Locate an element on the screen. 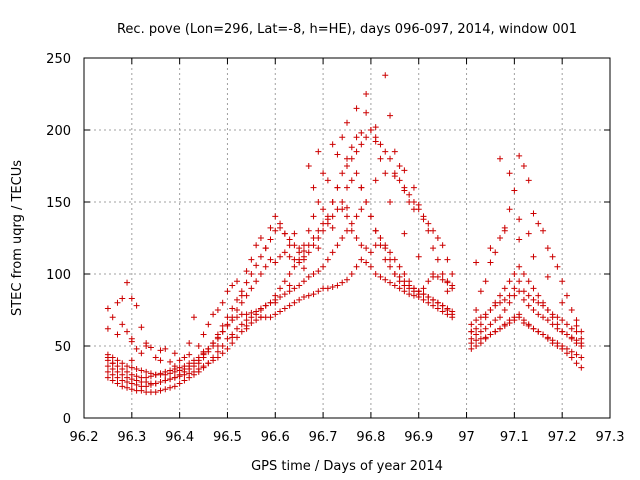 This screenshot has height=480, width=640. y-axis-label: STEC from uqrg / TECUs is located at coordinates (17, 238).